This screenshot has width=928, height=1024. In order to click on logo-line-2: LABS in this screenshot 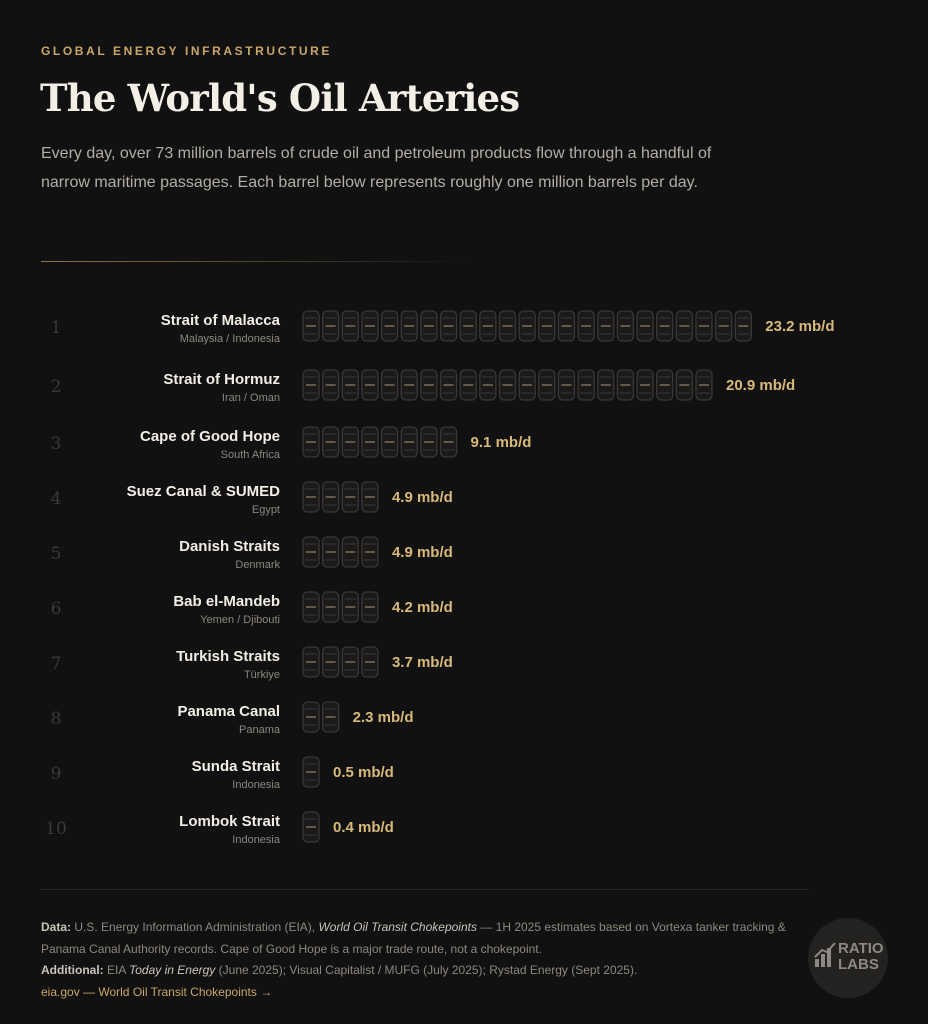, I will do `click(858, 964)`.